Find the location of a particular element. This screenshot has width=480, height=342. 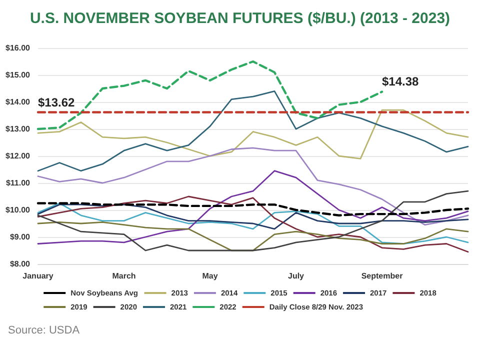

y-tick-label: $14.00 is located at coordinates (18, 102).